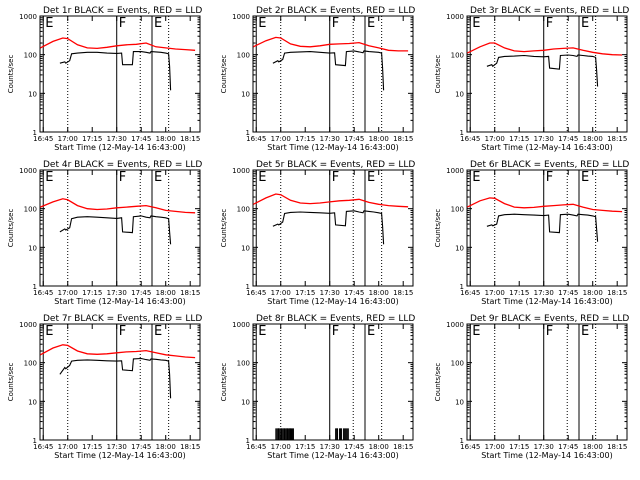 The width and height of the screenshot is (640, 480). What do you see at coordinates (549, 11) in the screenshot?
I see `panel-title: Det 3r BLACK = Events, RED = LLD` at bounding box center [549, 11].